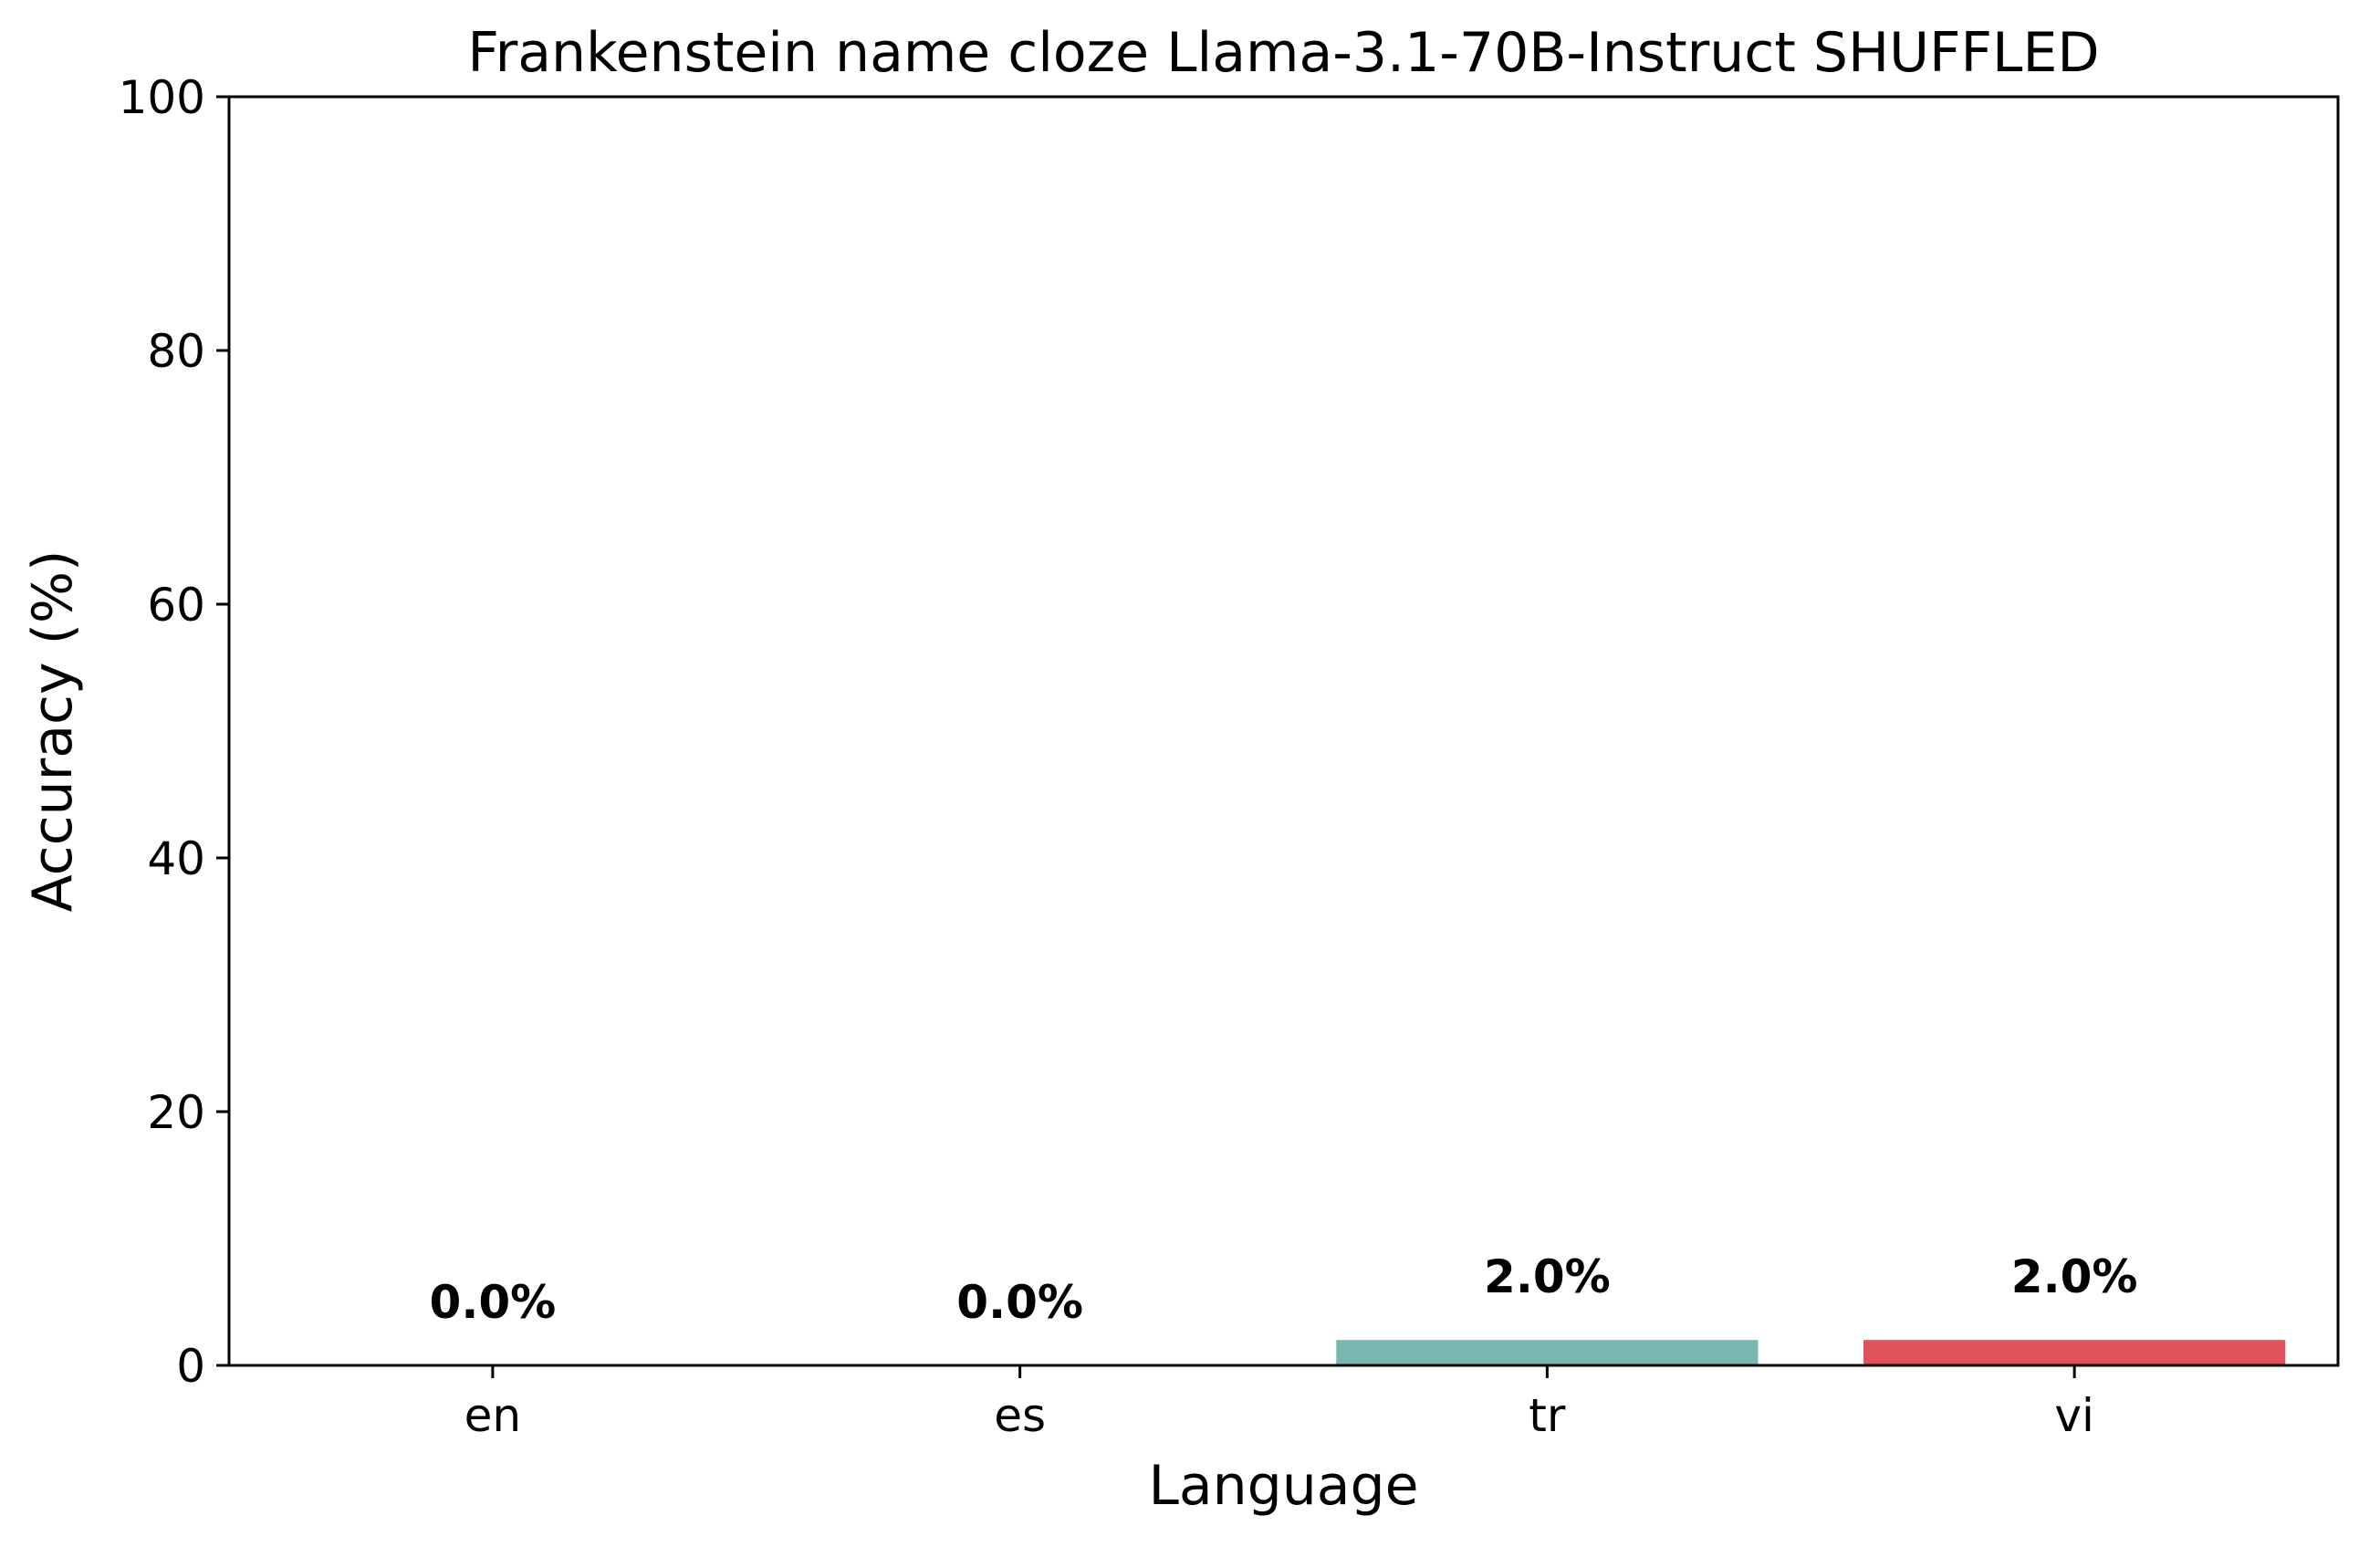  Describe the element at coordinates (2074, 1276) in the screenshot. I see `data-label-vi: 2.0%` at that location.